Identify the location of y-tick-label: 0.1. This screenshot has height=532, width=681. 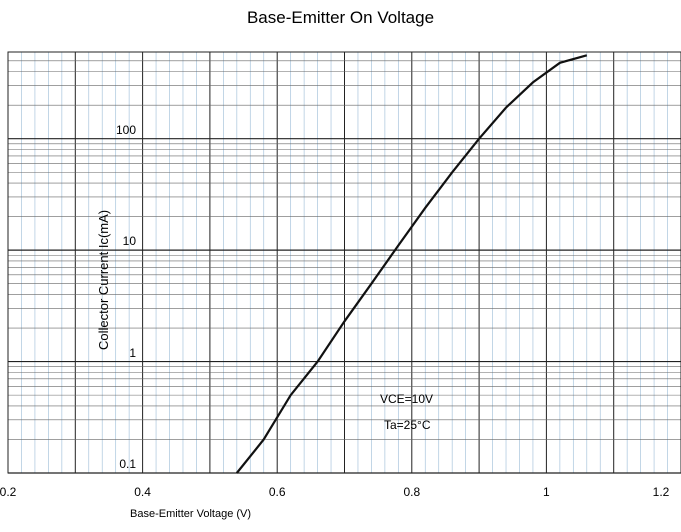
(116, 464).